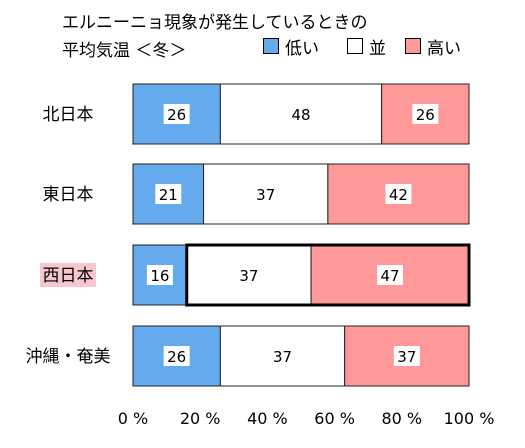  I want to click on x-tick-label-2: 40 %, so click(267, 418).